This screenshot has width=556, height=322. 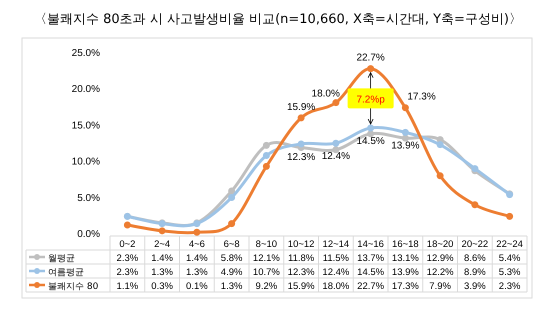 What do you see at coordinates (197, 286) in the screenshot?
I see `data-label: 0.1%` at bounding box center [197, 286].